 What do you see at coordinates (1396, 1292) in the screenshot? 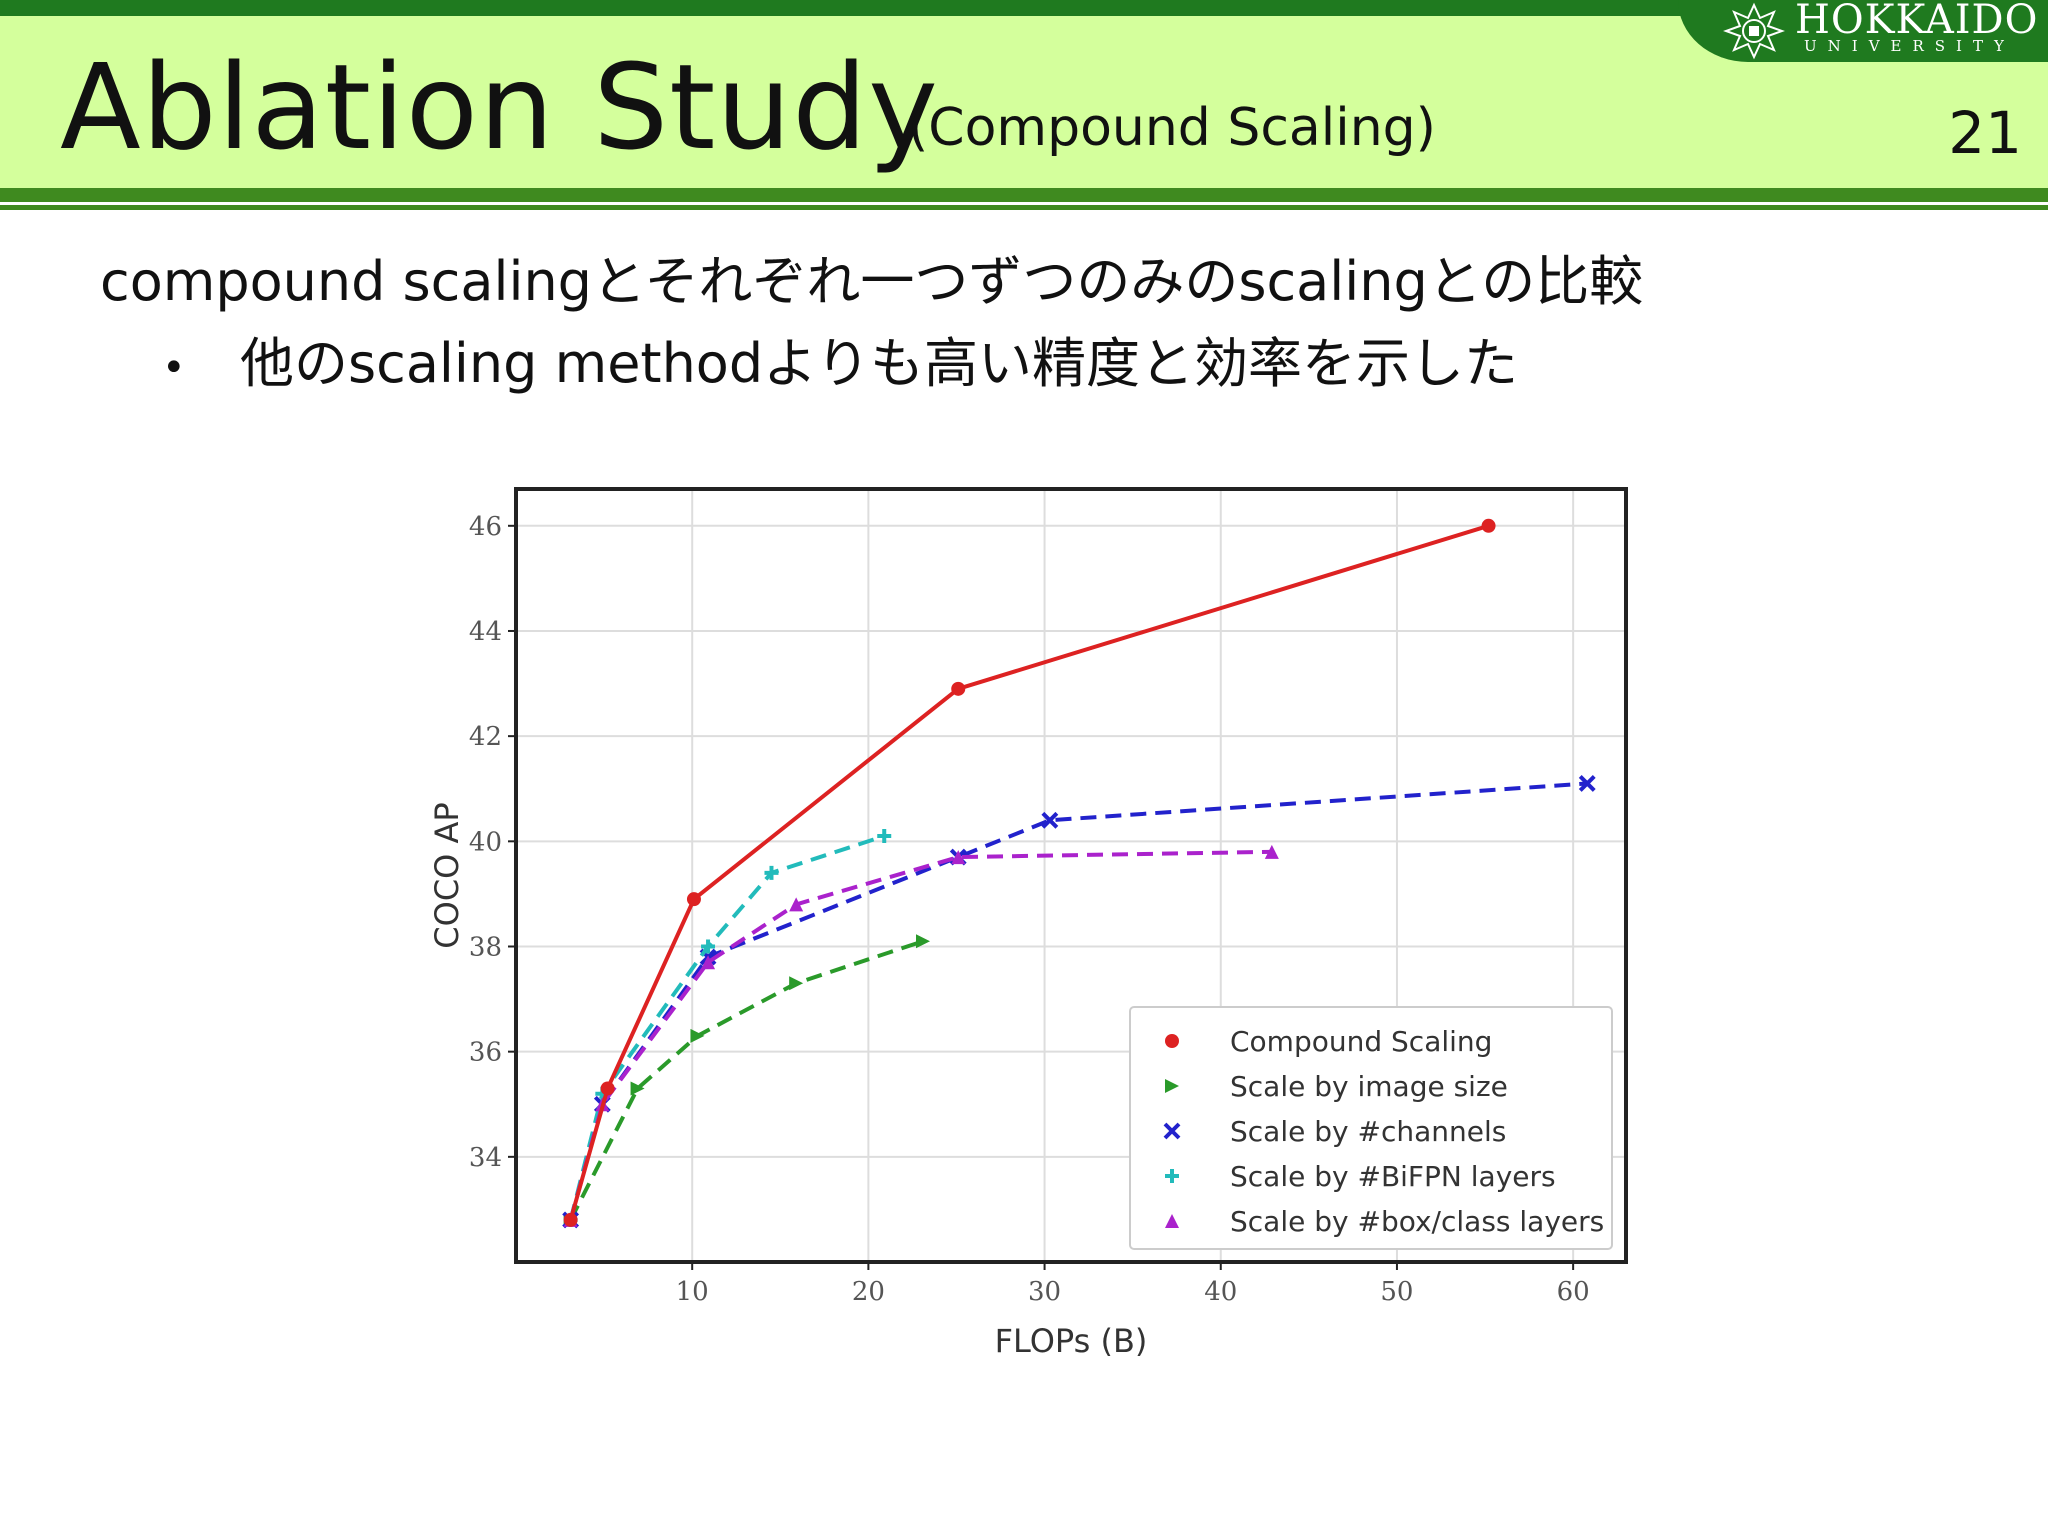
I see `x-tick-label: 50` at bounding box center [1396, 1292].